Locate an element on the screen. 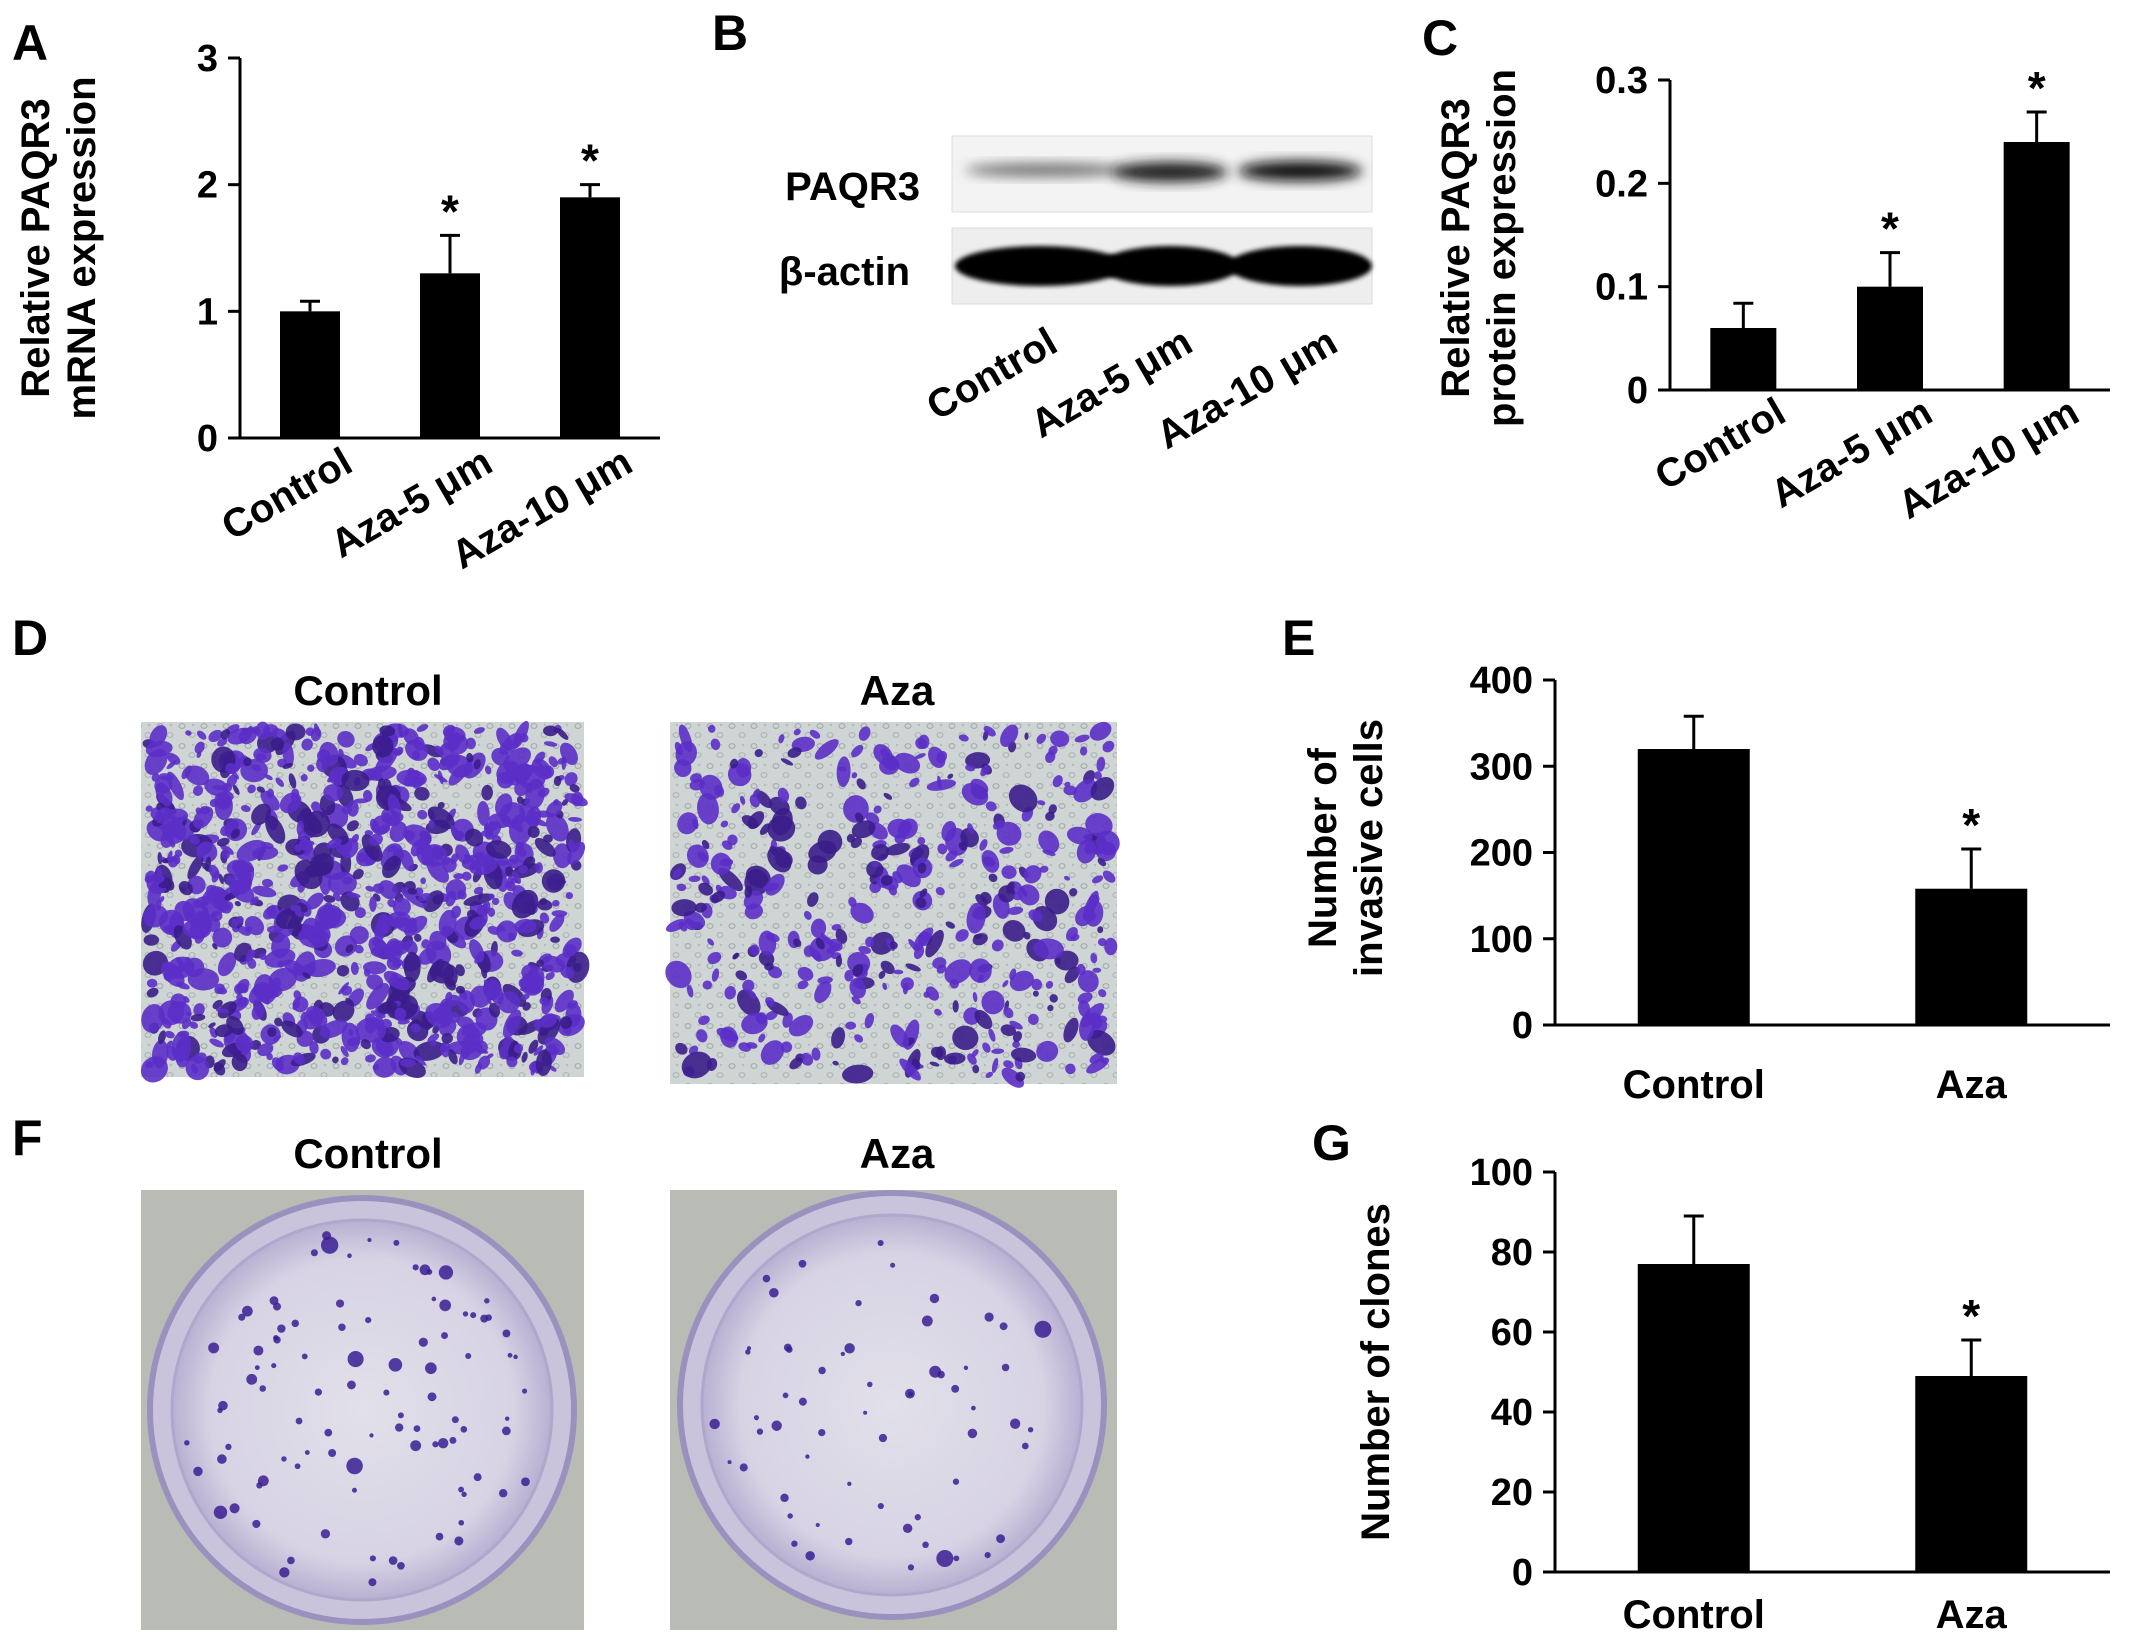 This screenshot has height=1644, width=2150. y-tick-label-g: 40 is located at coordinates (1512, 1413).